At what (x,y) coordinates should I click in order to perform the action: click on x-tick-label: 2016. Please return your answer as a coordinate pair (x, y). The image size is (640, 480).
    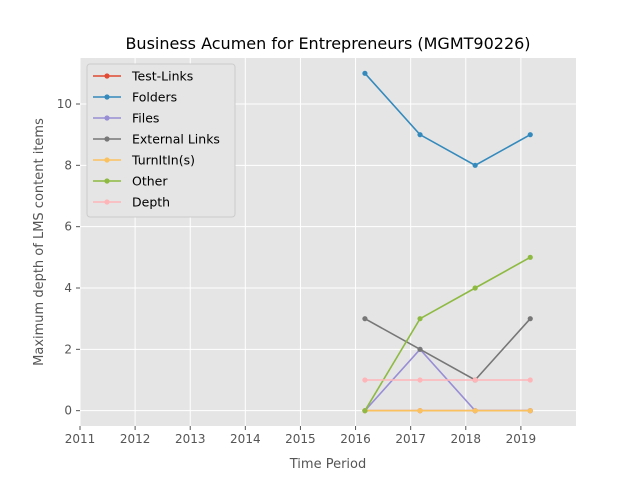
    Looking at the image, I should click on (355, 439).